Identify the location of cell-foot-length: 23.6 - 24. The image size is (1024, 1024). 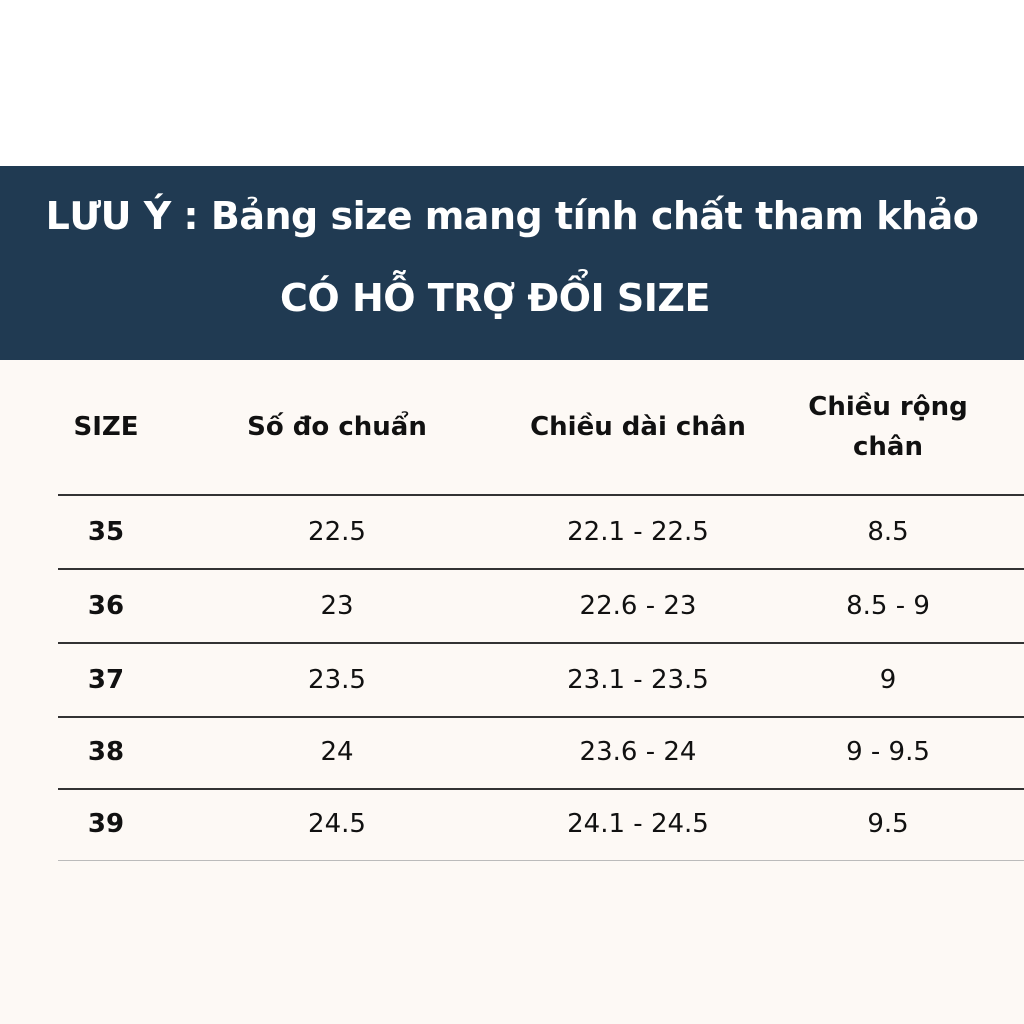
(638, 752).